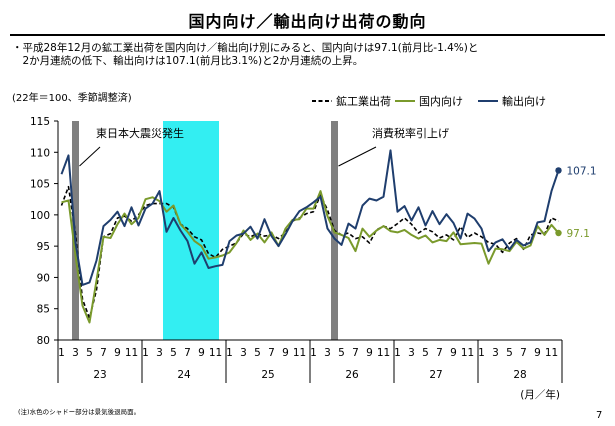 The width and height of the screenshot is (615, 426). What do you see at coordinates (307, 35) in the screenshot?
I see `title-underline` at bounding box center [307, 35].